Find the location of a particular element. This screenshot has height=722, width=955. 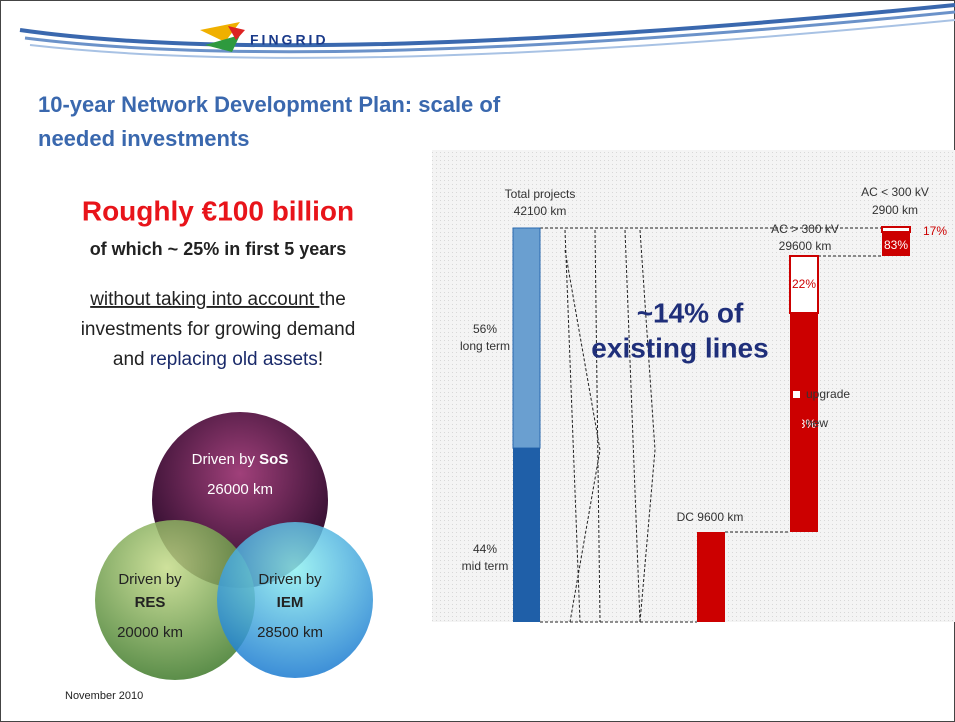

title: needed investments is located at coordinates (144, 138).